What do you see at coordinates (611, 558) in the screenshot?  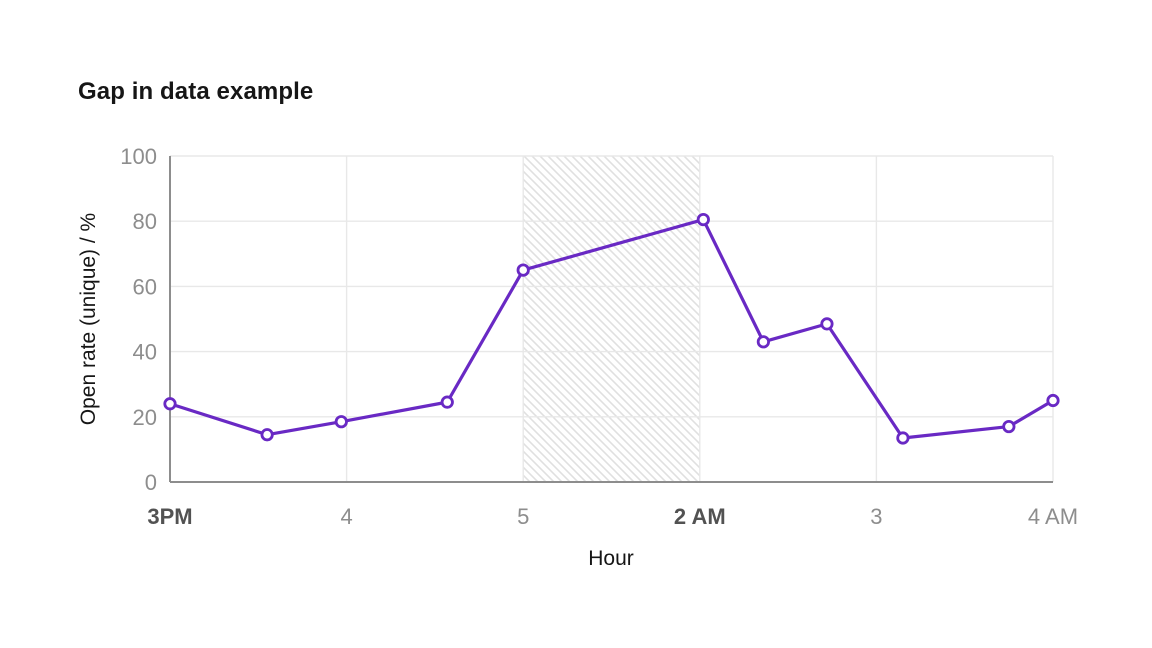 I see `x-axis-title: Hour` at bounding box center [611, 558].